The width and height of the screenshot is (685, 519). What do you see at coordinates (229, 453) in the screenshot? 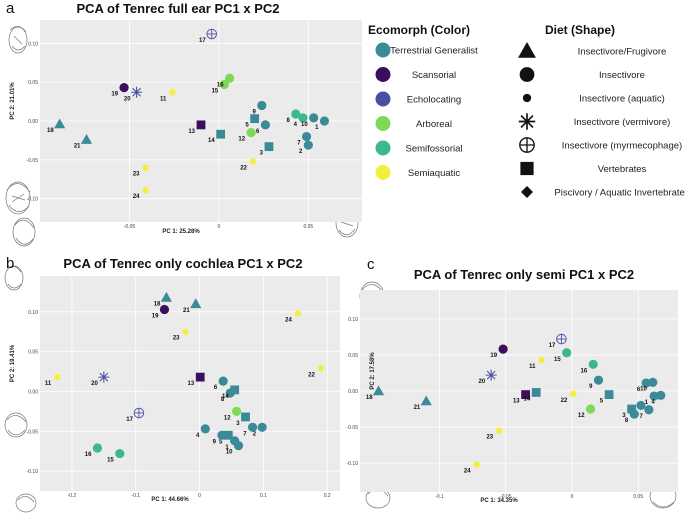
I see `point-label: 10` at bounding box center [229, 453].